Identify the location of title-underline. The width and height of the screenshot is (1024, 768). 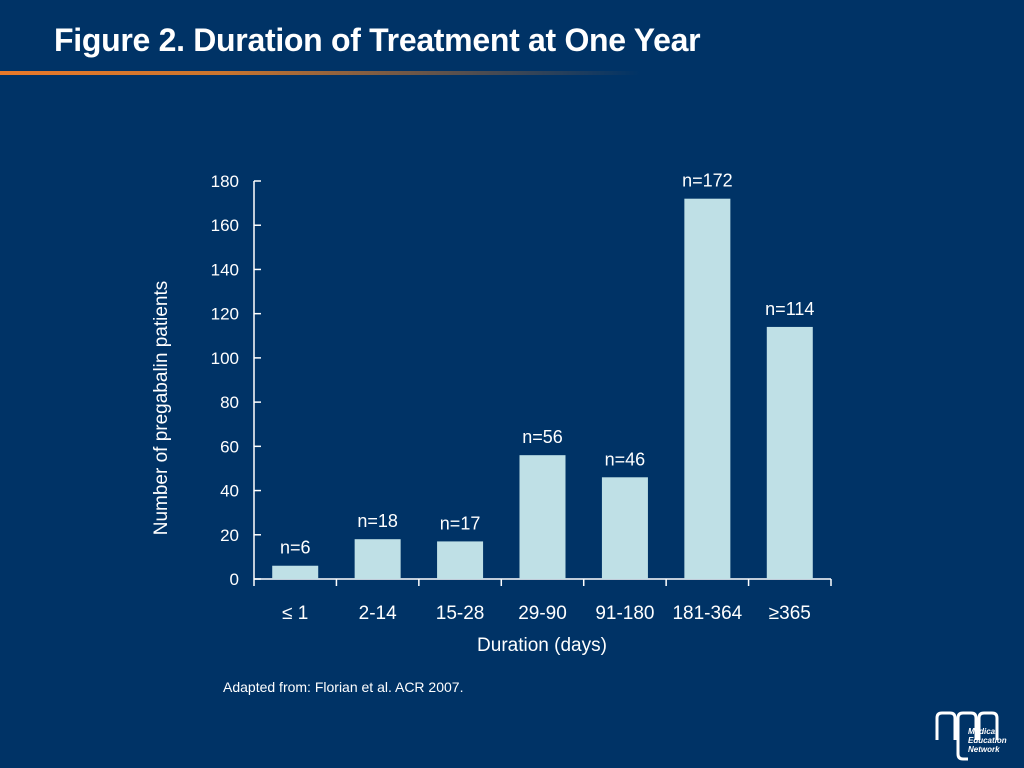
(320, 73).